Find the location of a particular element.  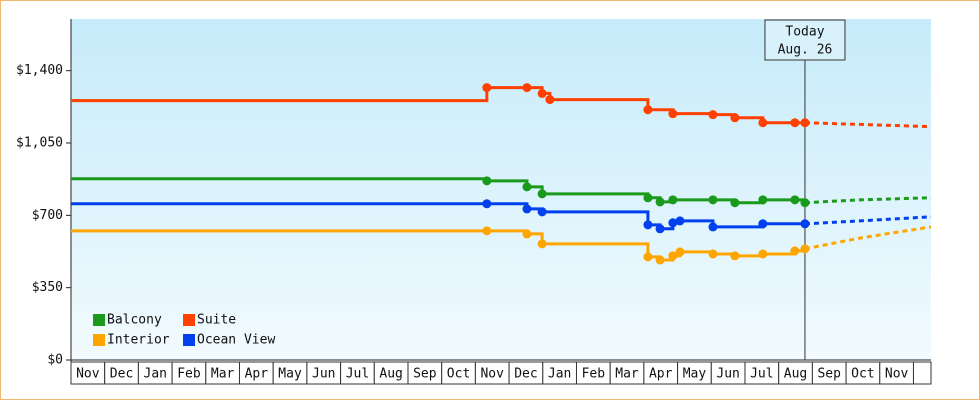

today-box is located at coordinates (805, 40).